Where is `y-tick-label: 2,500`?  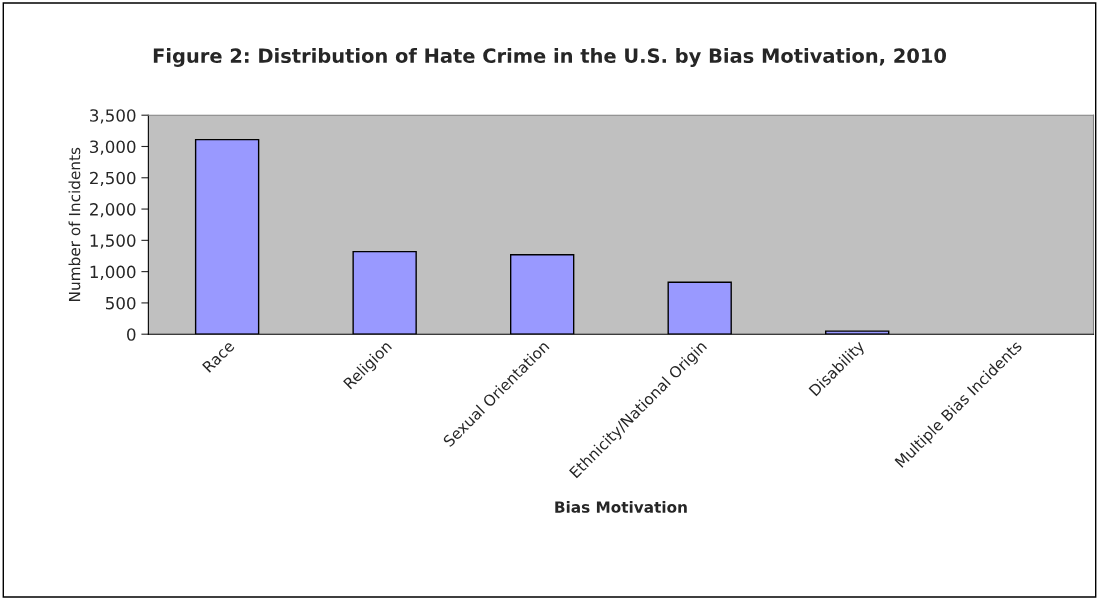 y-tick-label: 2,500 is located at coordinates (113, 179).